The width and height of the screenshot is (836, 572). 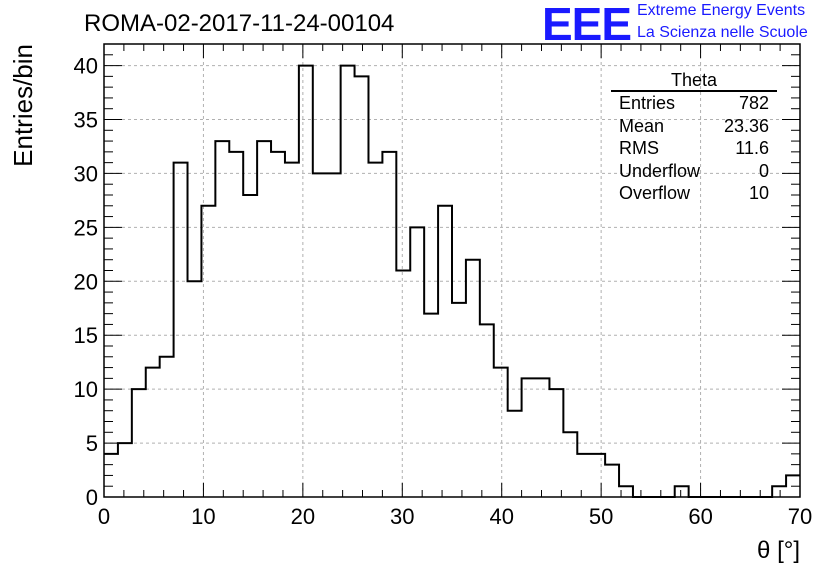 What do you see at coordinates (660, 170) in the screenshot?
I see `stats-label: Underflow` at bounding box center [660, 170].